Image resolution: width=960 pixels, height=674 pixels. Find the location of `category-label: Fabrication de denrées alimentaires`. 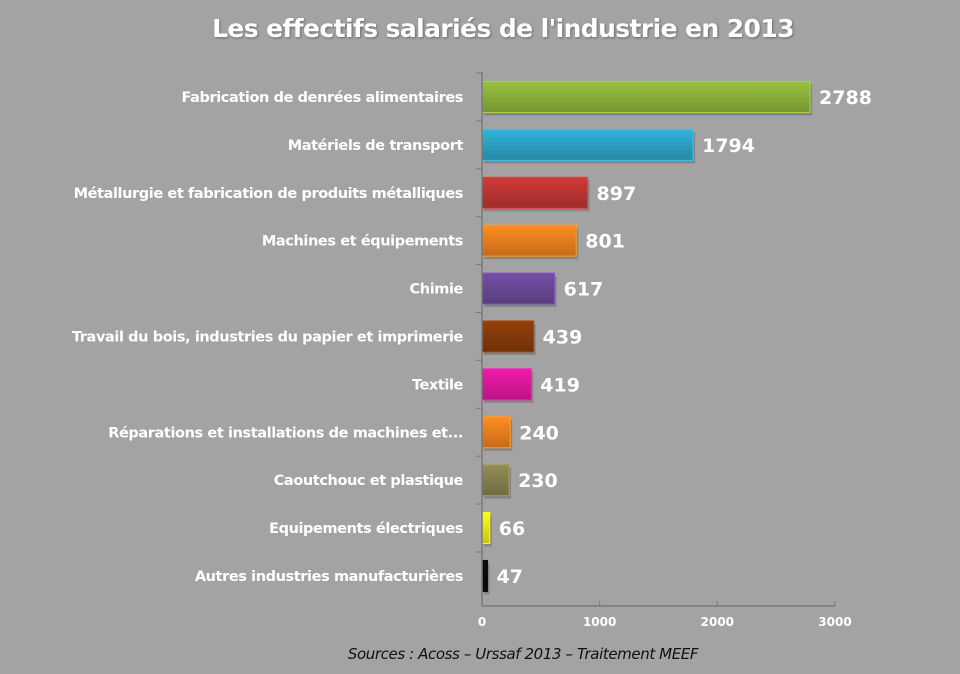

category-label: Fabrication de denrées alimentaires is located at coordinates (322, 98).